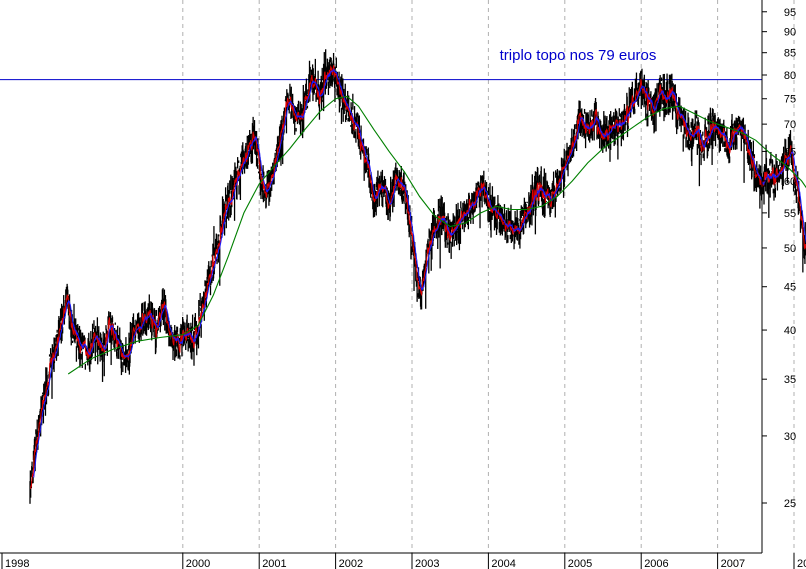 Image resolution: width=806 pixels, height=569 pixels. Describe the element at coordinates (733, 563) in the screenshot. I see `x-tick-label: 2007` at that location.